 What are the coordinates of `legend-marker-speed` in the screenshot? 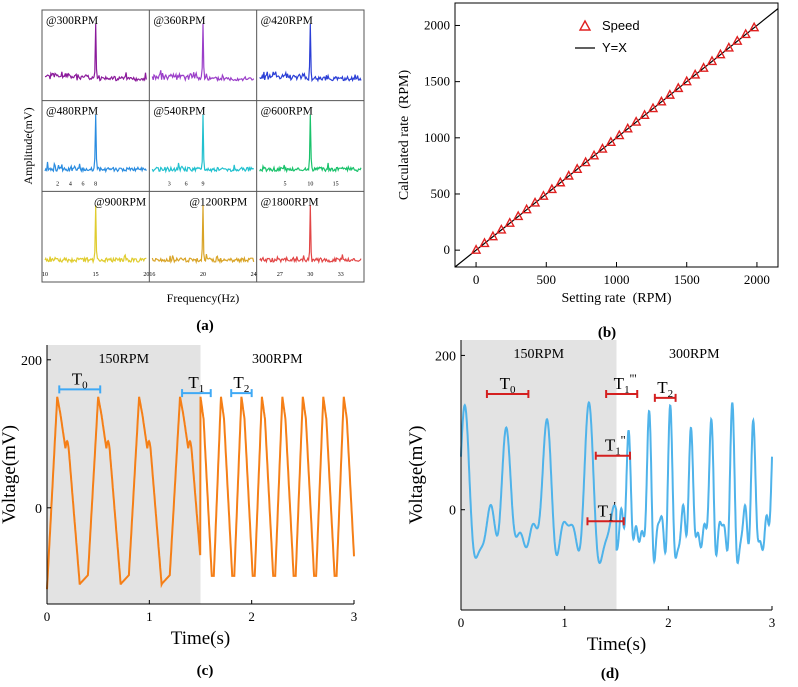 It's located at (585, 25).